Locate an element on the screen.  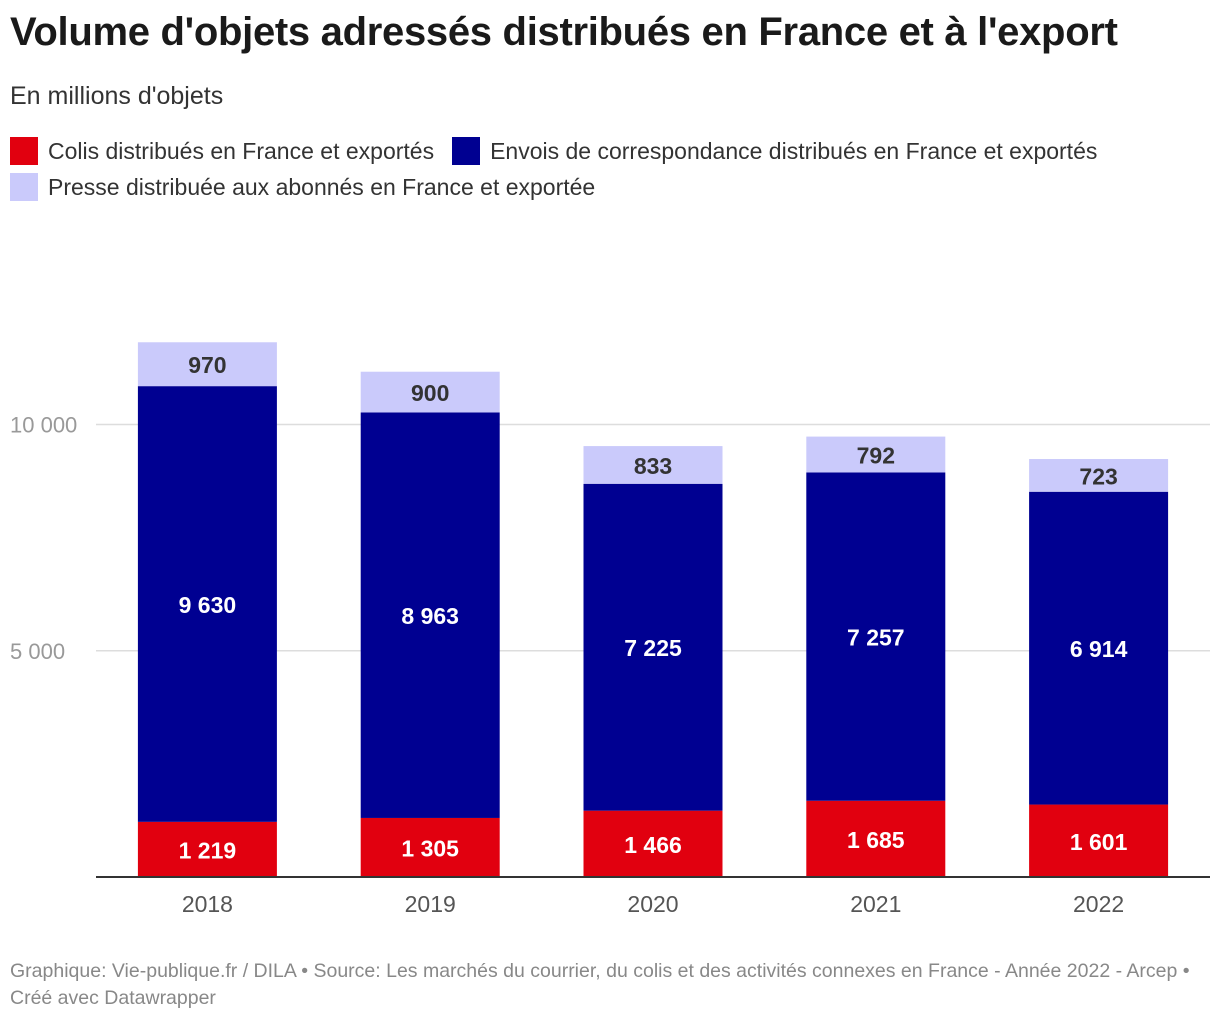
y-tick-label: 5 000 is located at coordinates (37, 651).